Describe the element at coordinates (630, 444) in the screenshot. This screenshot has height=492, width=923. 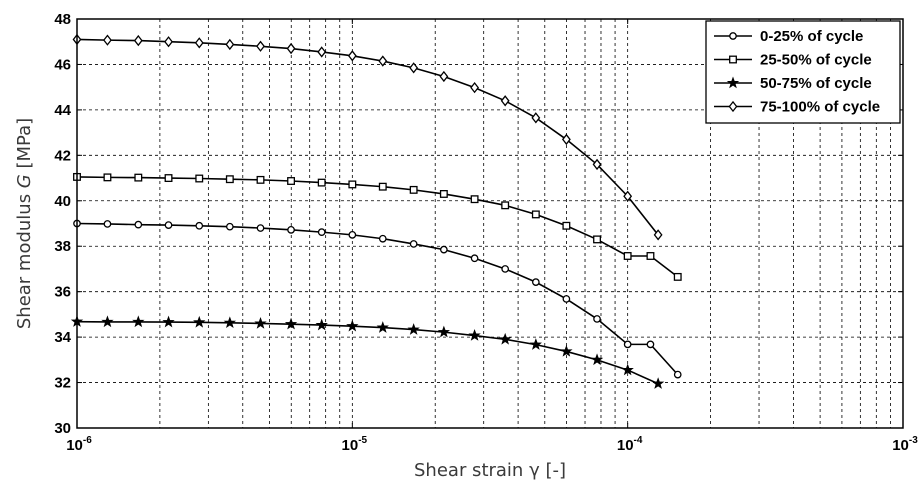
I see `x-tick-label: 10⁻⁴` at that location.